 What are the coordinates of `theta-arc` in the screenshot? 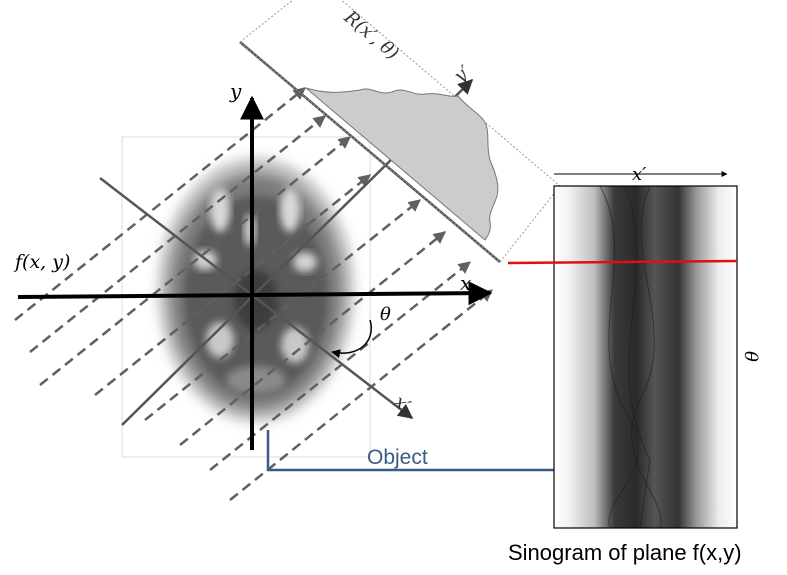 It's located at (351, 339).